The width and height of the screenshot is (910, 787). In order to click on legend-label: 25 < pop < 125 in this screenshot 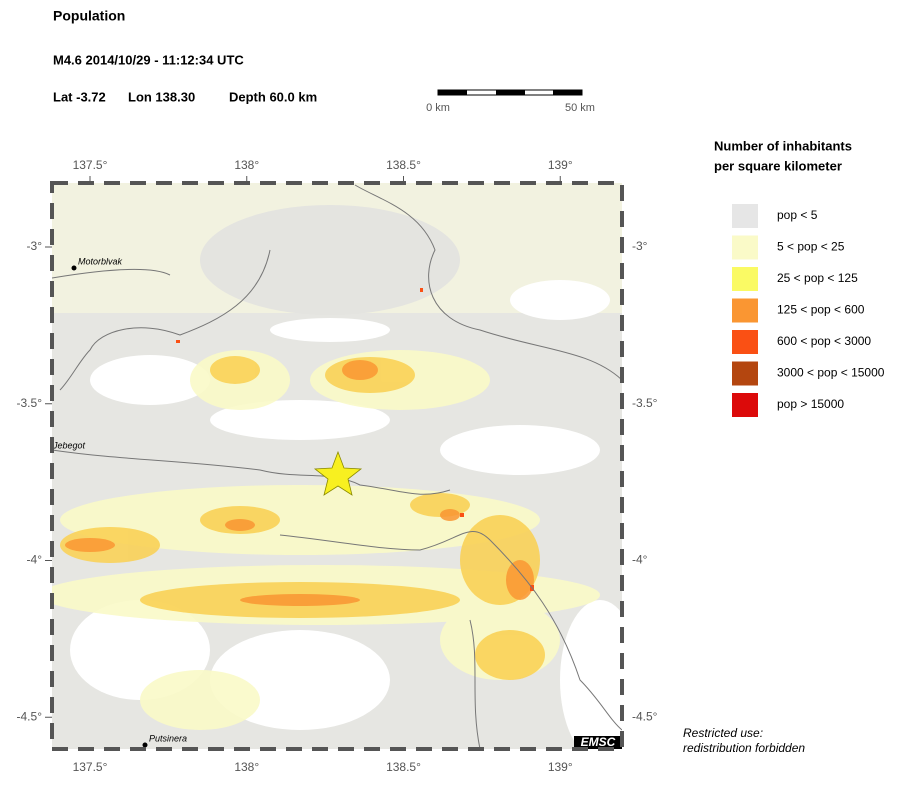, I will do `click(817, 278)`.